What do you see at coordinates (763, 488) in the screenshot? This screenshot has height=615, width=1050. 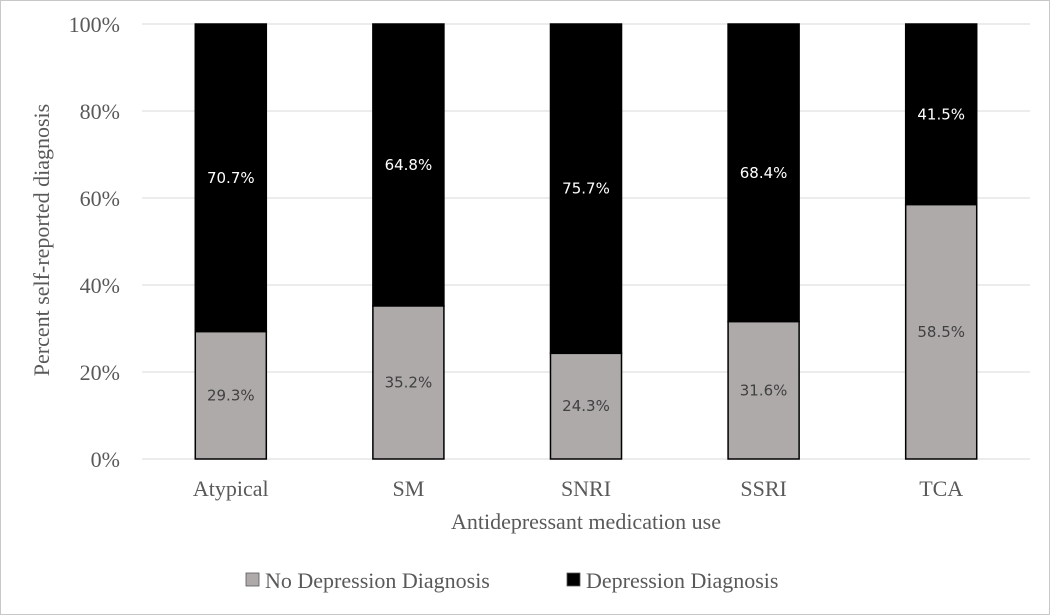 I see `x-category-label: SSRI` at bounding box center [763, 488].